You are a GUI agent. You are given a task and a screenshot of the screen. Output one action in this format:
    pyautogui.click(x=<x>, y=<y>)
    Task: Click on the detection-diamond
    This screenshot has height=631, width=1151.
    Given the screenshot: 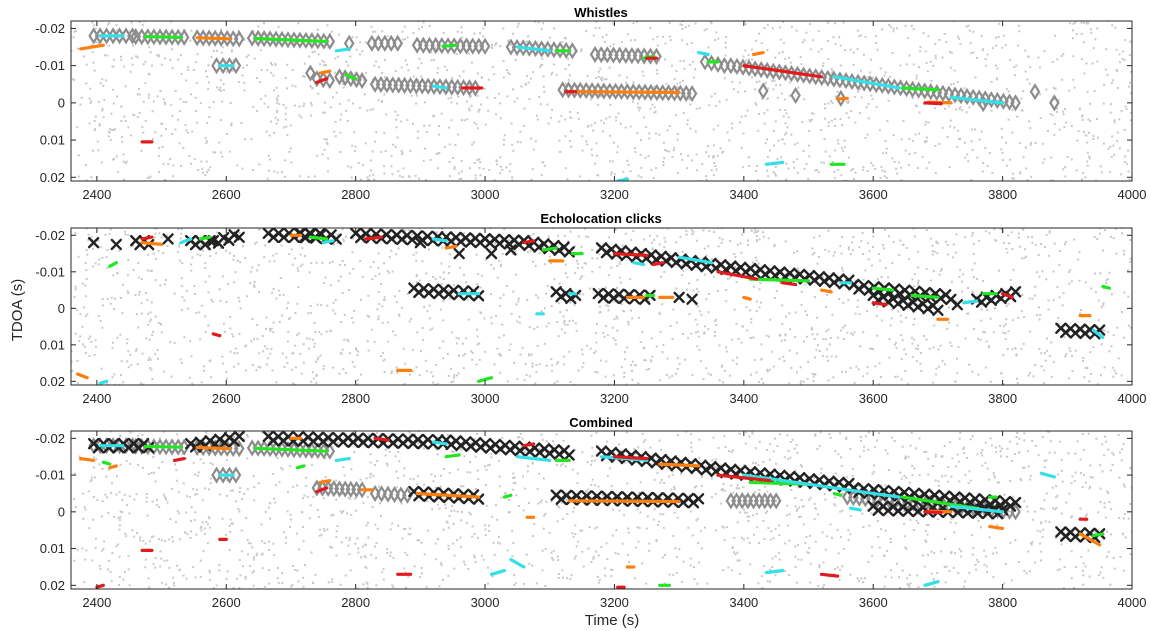 What is the action you would take?
    pyautogui.click(x=132, y=36)
    